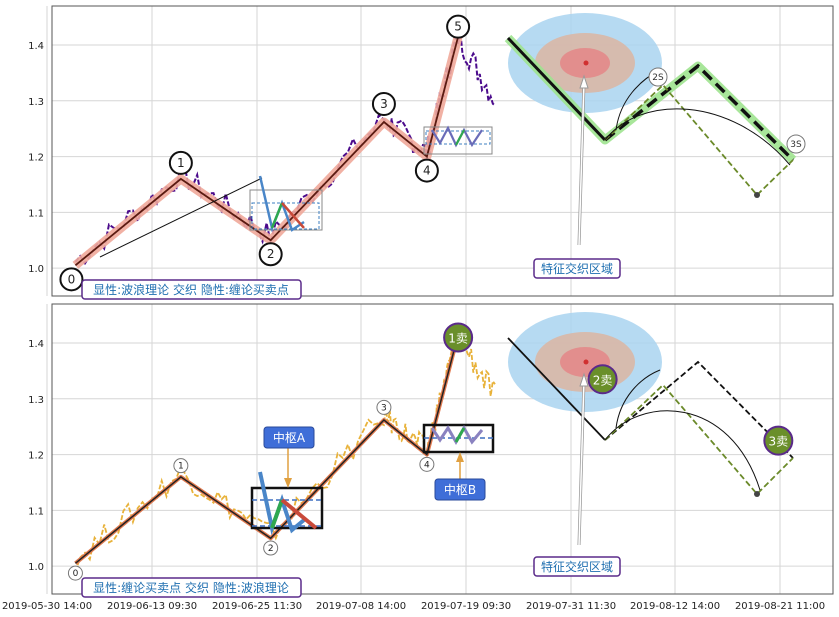  I want to click on top-label-3s: 3S, so click(796, 144).